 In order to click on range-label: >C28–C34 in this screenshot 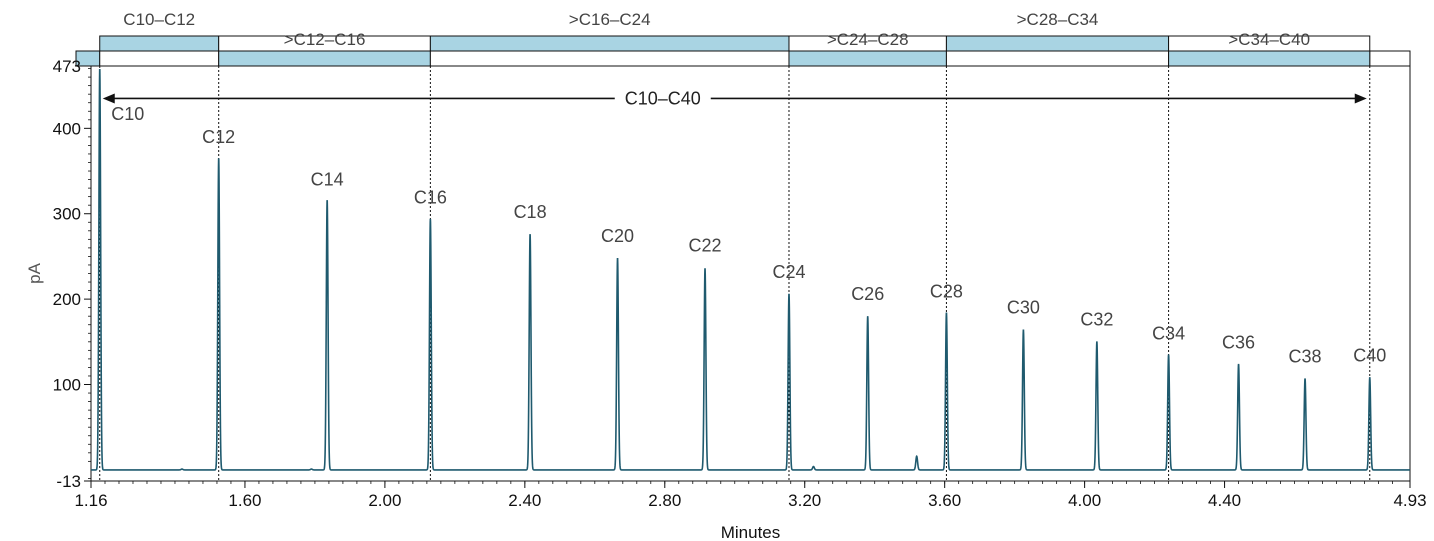, I will do `click(1058, 19)`.